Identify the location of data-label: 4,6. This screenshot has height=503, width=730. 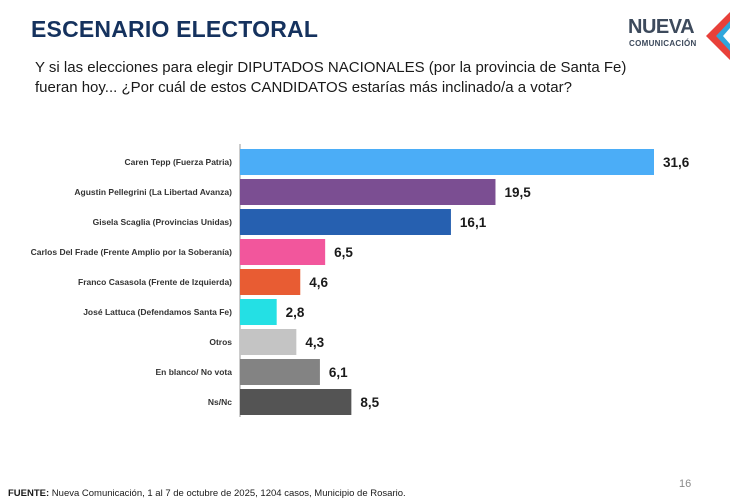
(318, 282).